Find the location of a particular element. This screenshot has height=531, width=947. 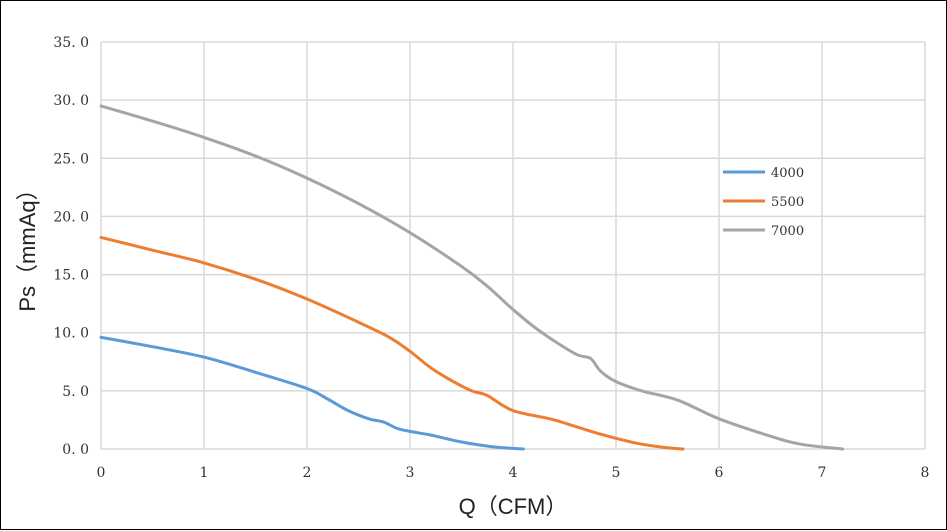

y-tick-label: 25. 0 is located at coordinates (71, 159).